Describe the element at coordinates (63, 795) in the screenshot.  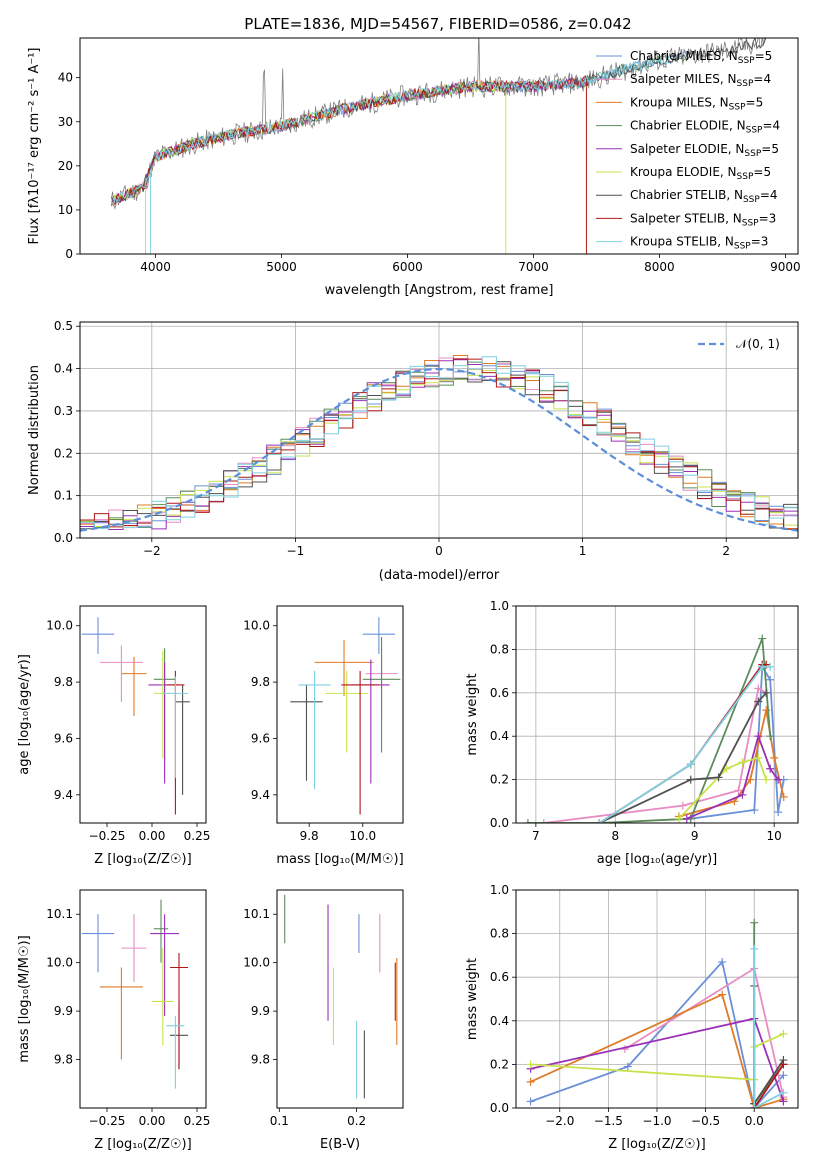
I see `y-tick-label: 9.4` at that location.